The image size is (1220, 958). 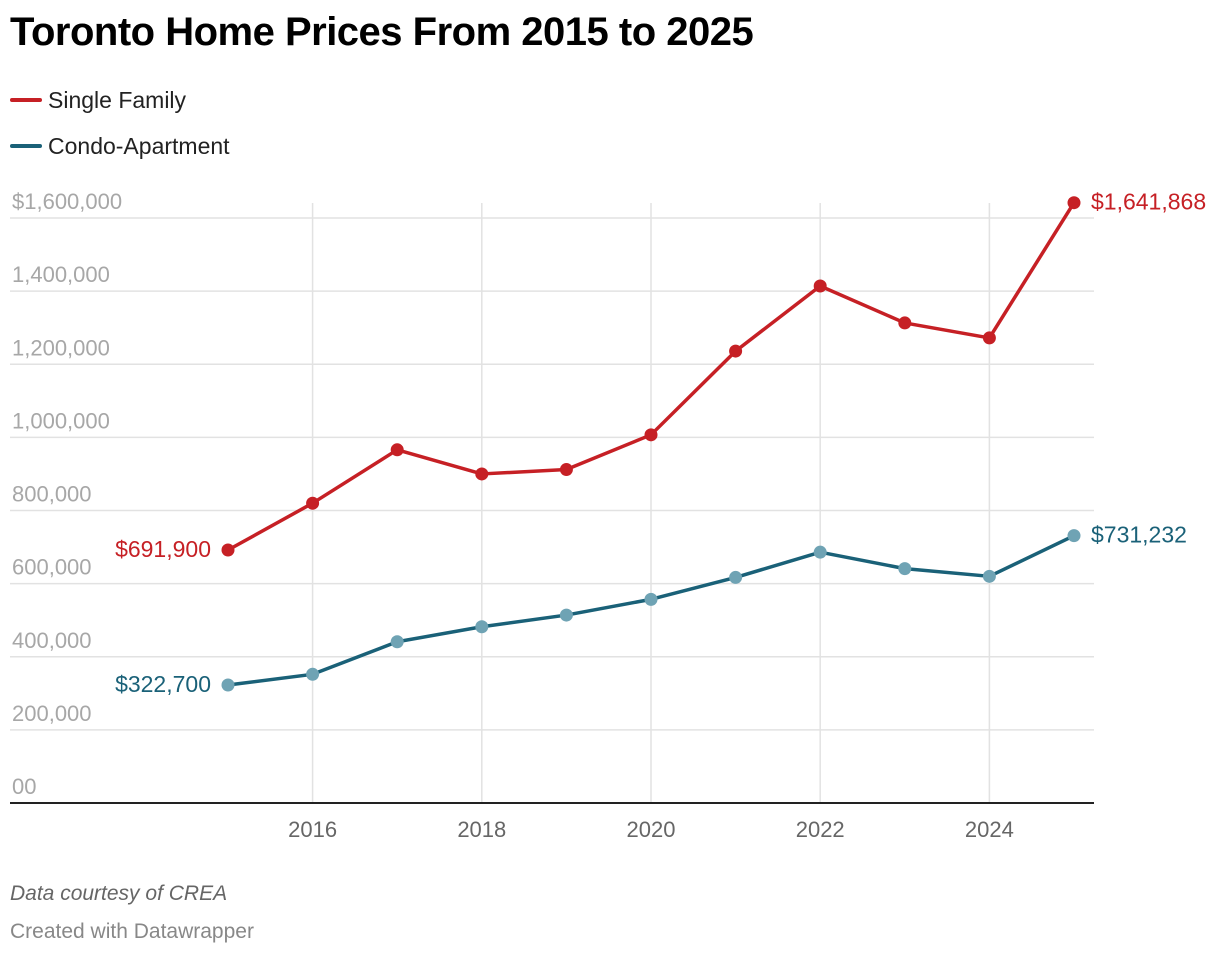 I want to click on legend-item-condo-apartment: Condo-Apartment, so click(x=120, y=146).